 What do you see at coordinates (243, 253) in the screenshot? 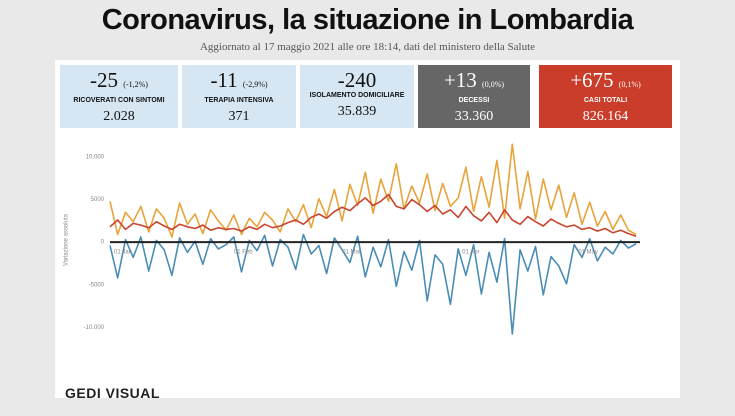
I see `x-tick-label: 01 Feb` at bounding box center [243, 253].